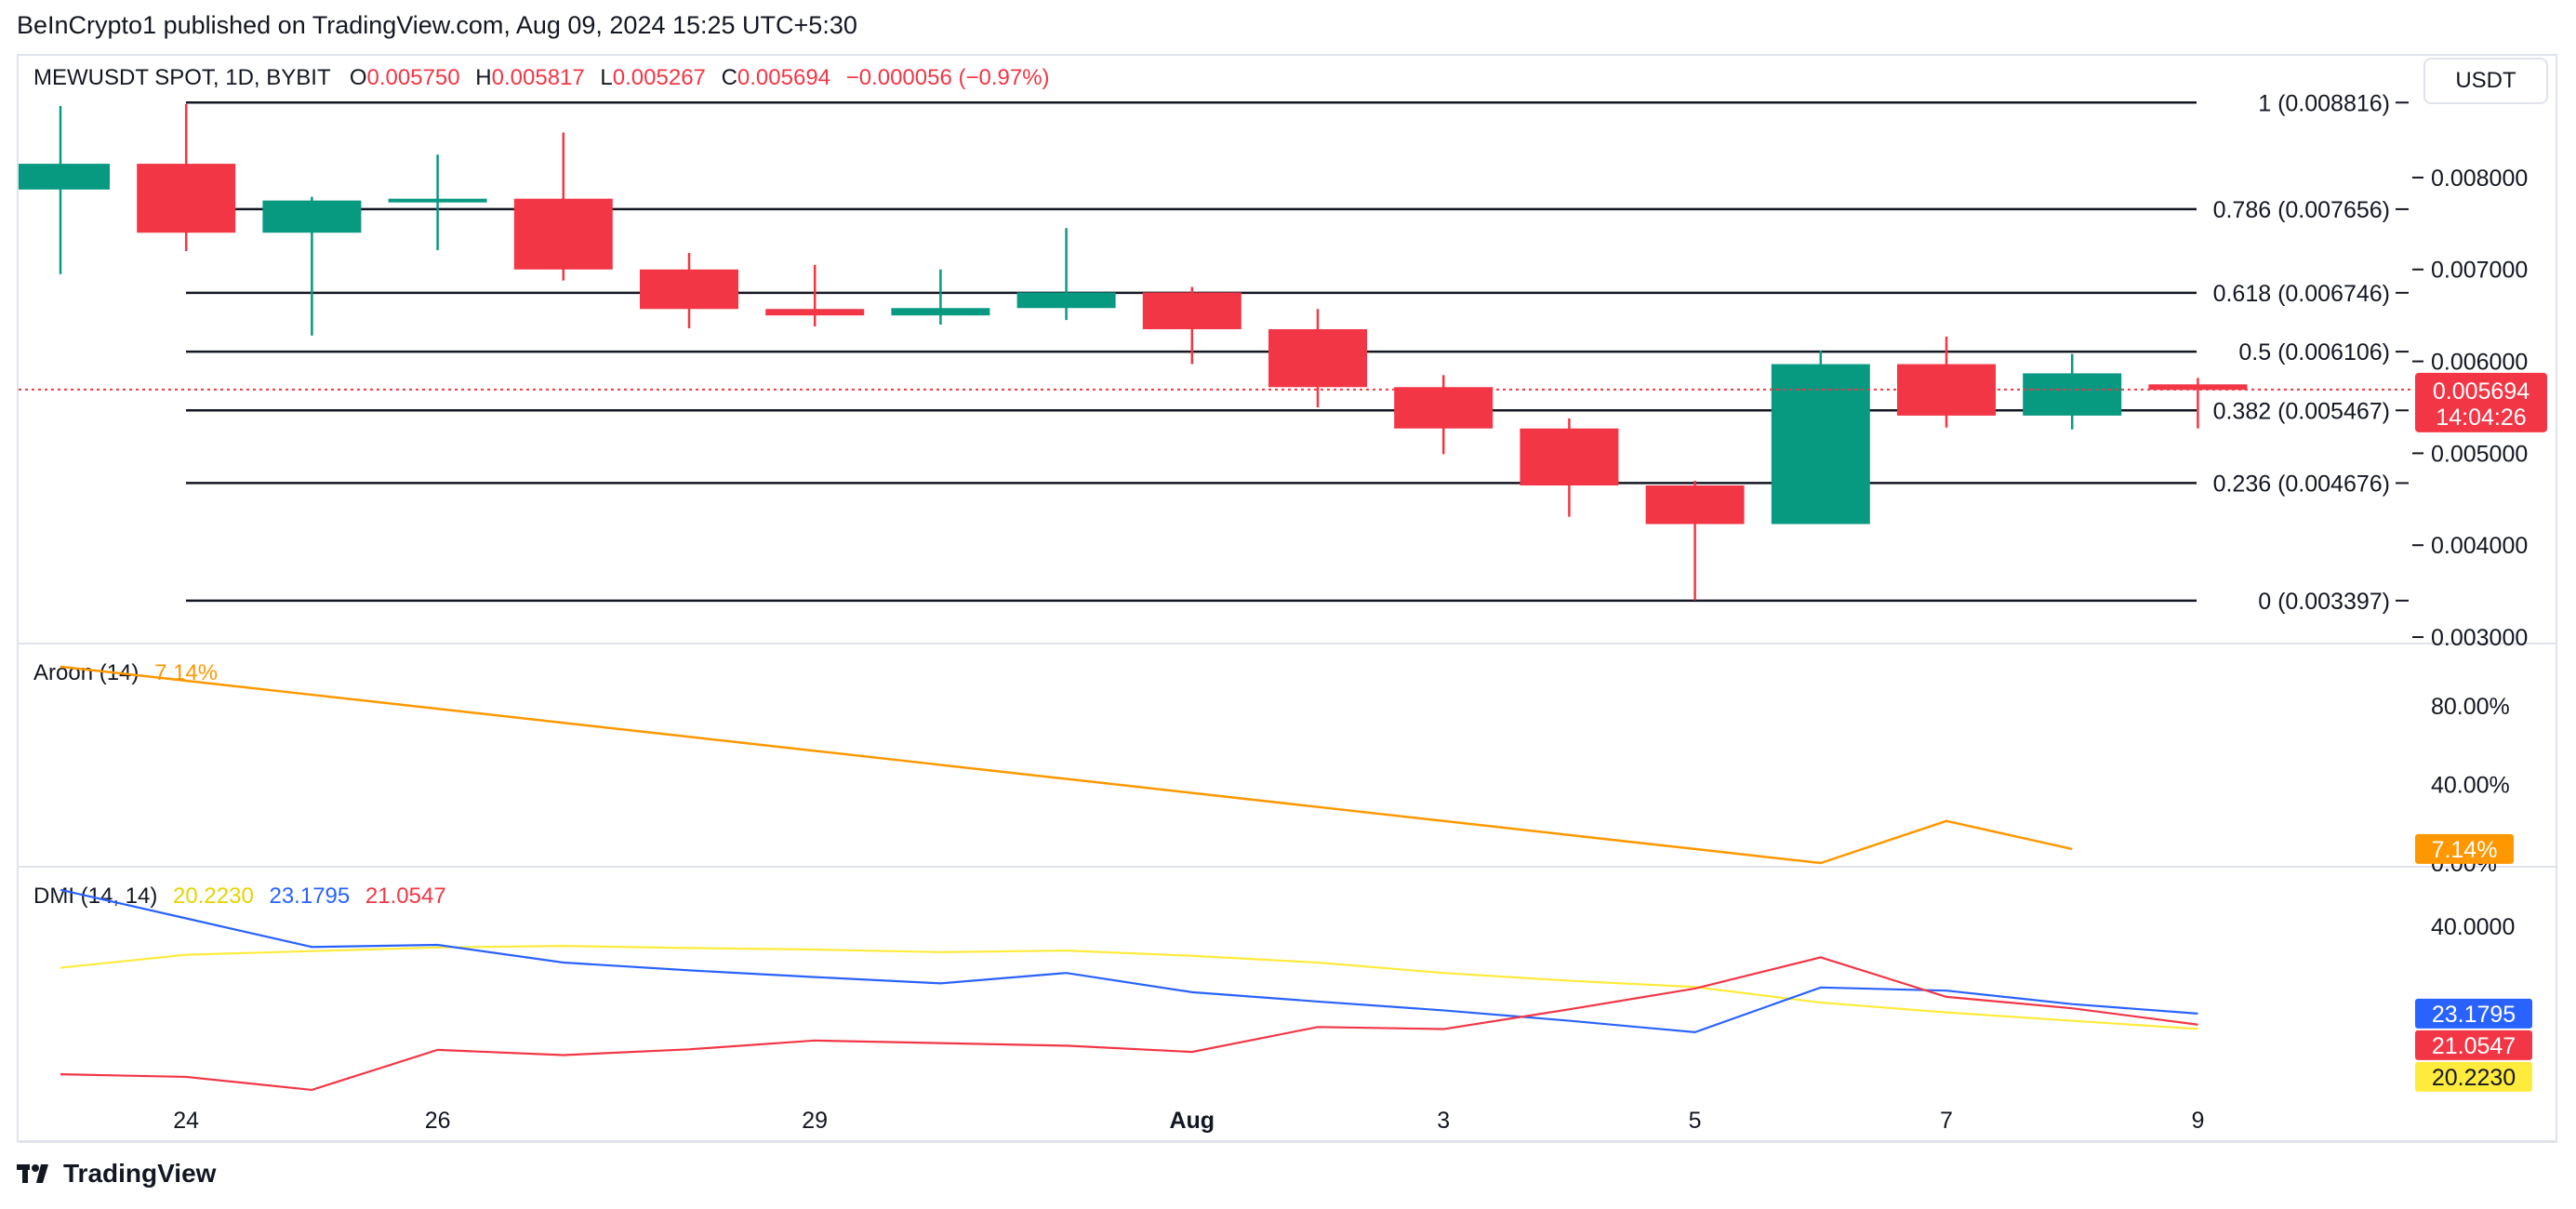  I want to click on dmi-plus-value: 23.1795, so click(310, 896).